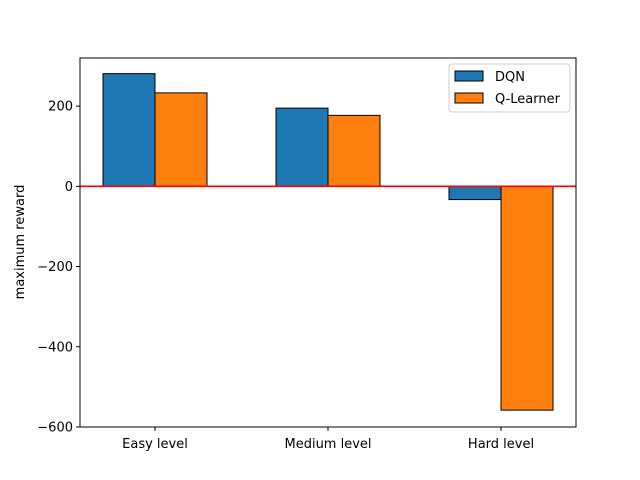 The image size is (640, 480). Describe the element at coordinates (60, 107) in the screenshot. I see `y-tick-label: 200` at that location.